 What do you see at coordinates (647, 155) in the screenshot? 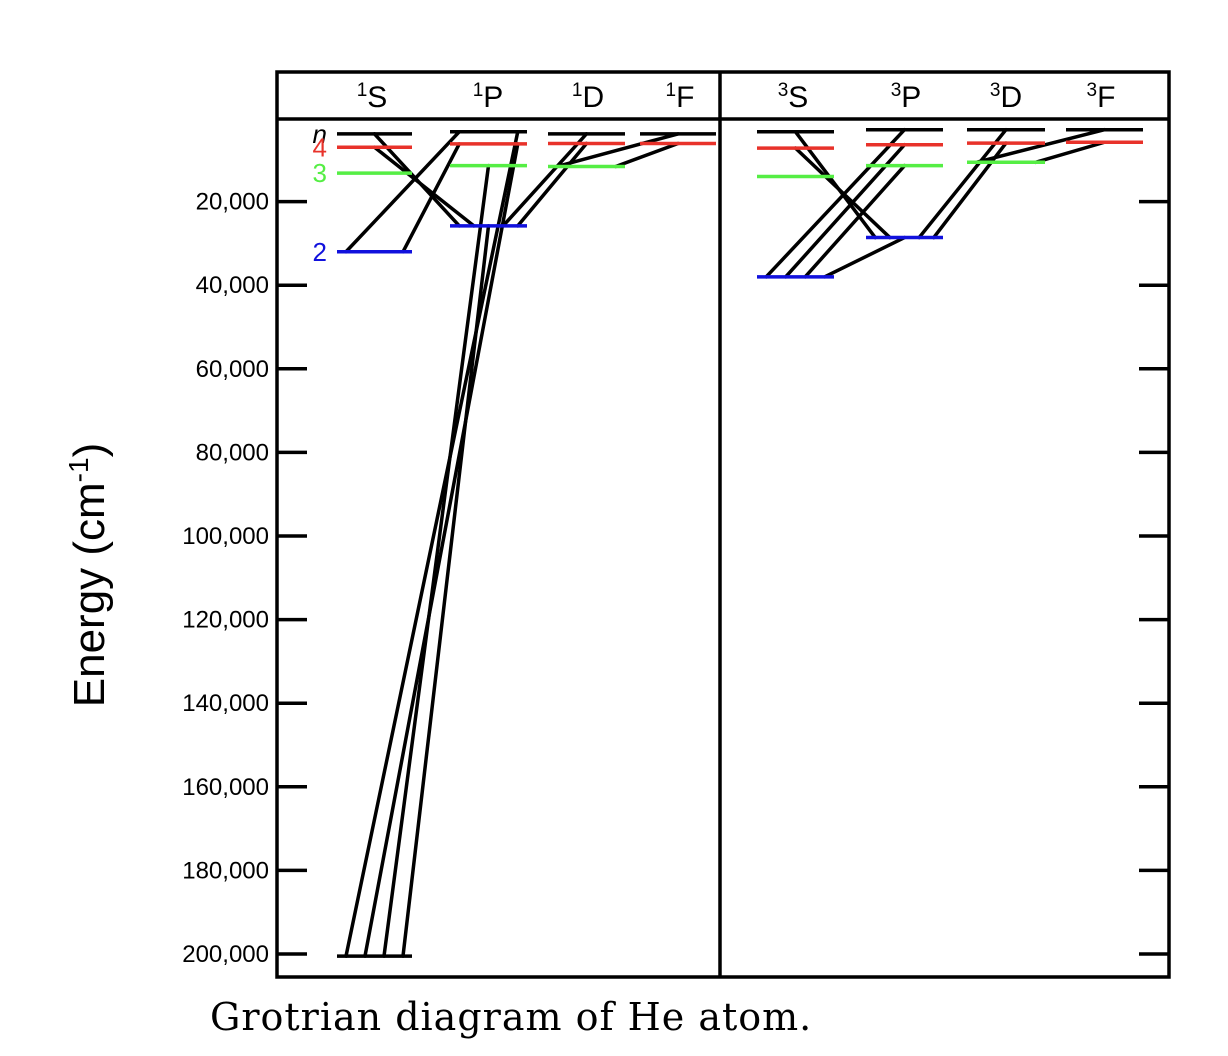
I see `transition-1D3-1F4` at bounding box center [647, 155].